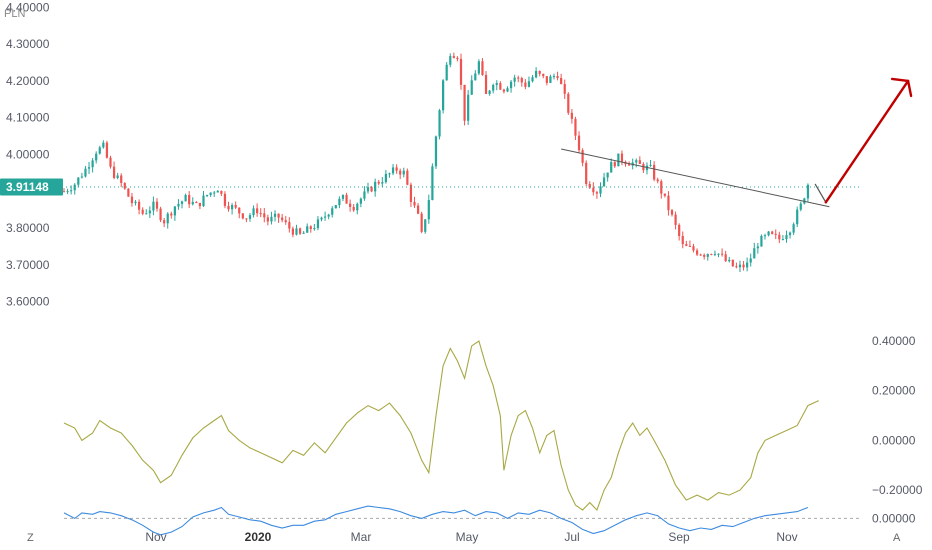 The image size is (932, 550). Describe the element at coordinates (894, 518) in the screenshot. I see `oscillator-tick-label: 0.00000` at that location.